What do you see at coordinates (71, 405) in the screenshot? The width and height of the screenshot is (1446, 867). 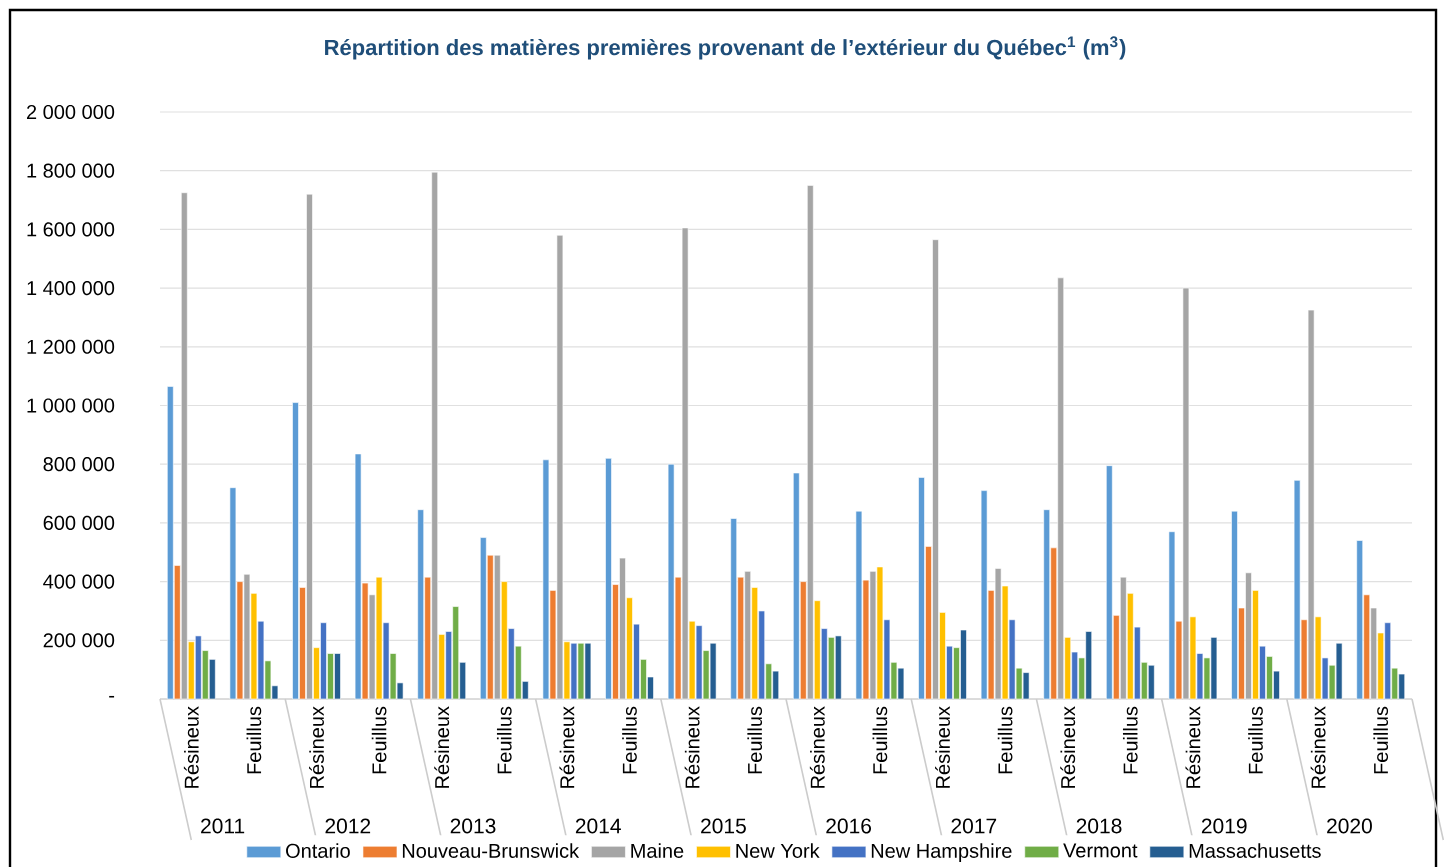 I see `y-tick-label: 1 000 000` at bounding box center [71, 405].